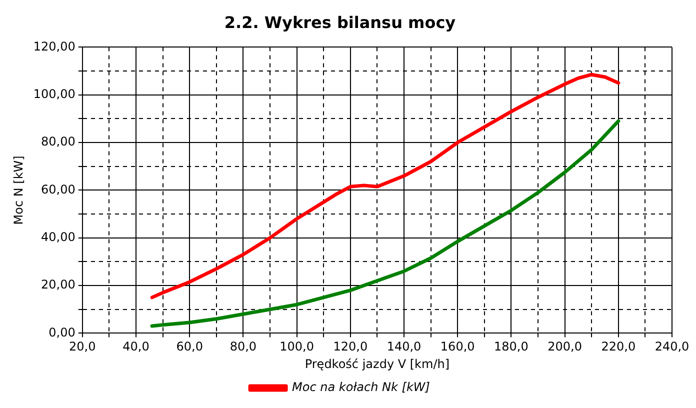 Image resolution: width=696 pixels, height=408 pixels. Describe the element at coordinates (62, 332) in the screenshot. I see `y-tick-label: 0,00` at that location.